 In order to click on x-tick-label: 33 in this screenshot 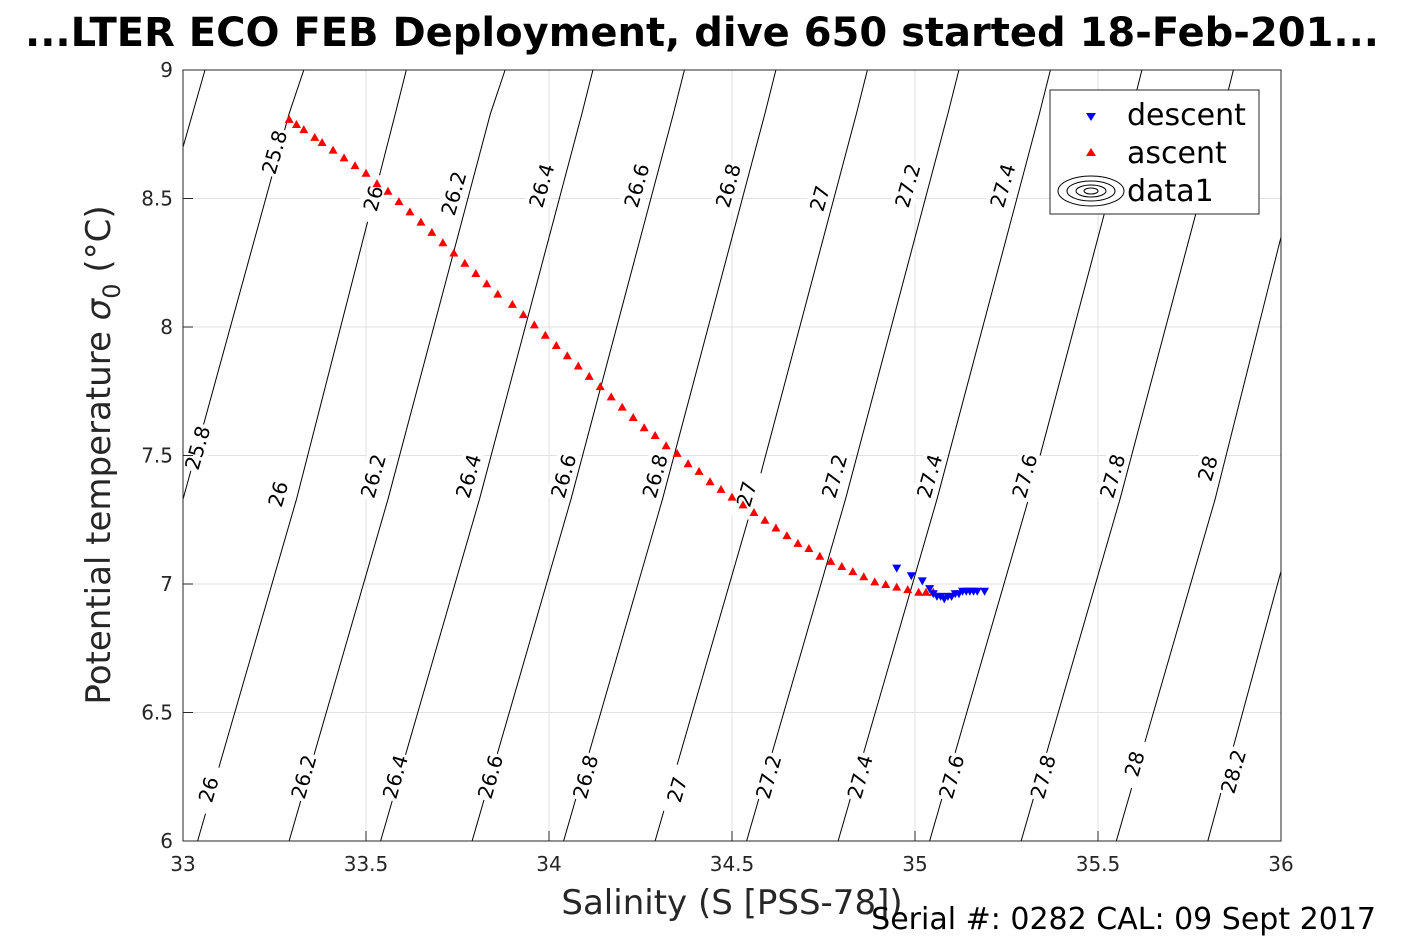, I will do `click(182, 864)`.